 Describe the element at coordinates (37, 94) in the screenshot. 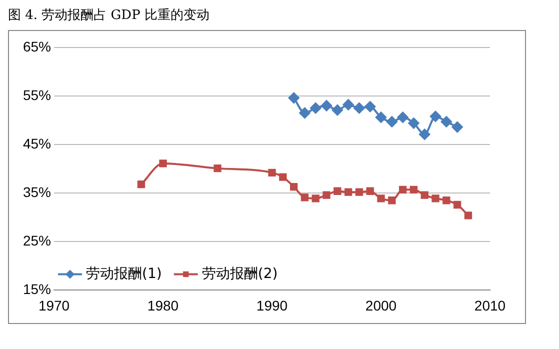

I see `y-tick-label: 55%` at that location.